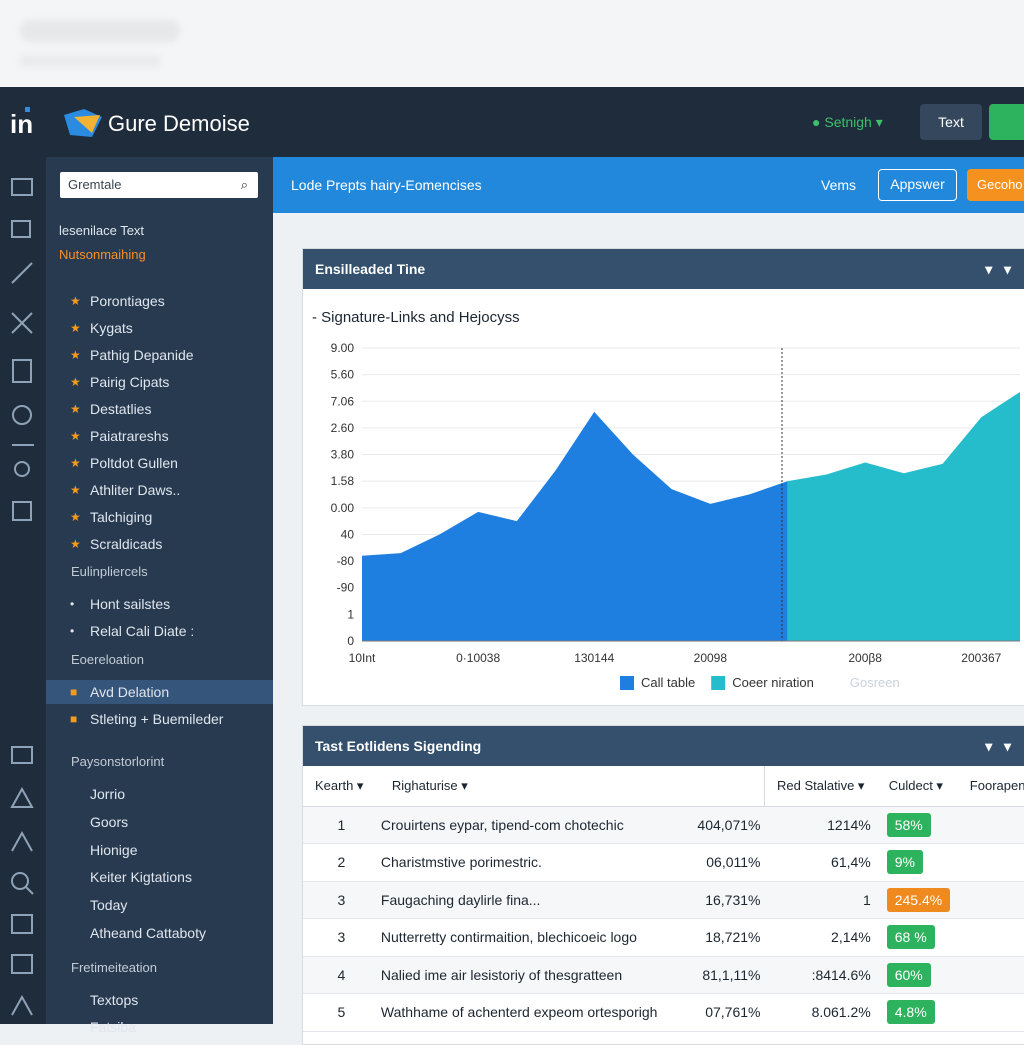 The width and height of the screenshot is (1024, 1045). I want to click on nav-item: ★ Porontiages, so click(159, 301).